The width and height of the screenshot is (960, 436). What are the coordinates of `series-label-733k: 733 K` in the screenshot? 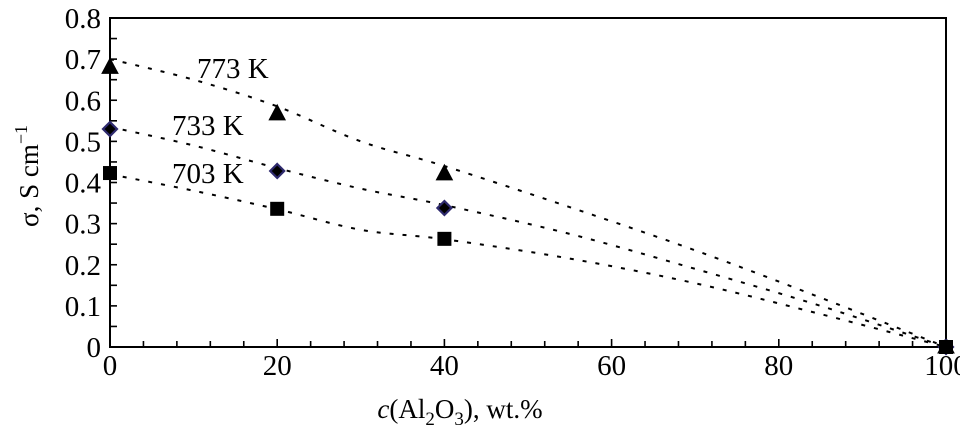 It's located at (208, 126).